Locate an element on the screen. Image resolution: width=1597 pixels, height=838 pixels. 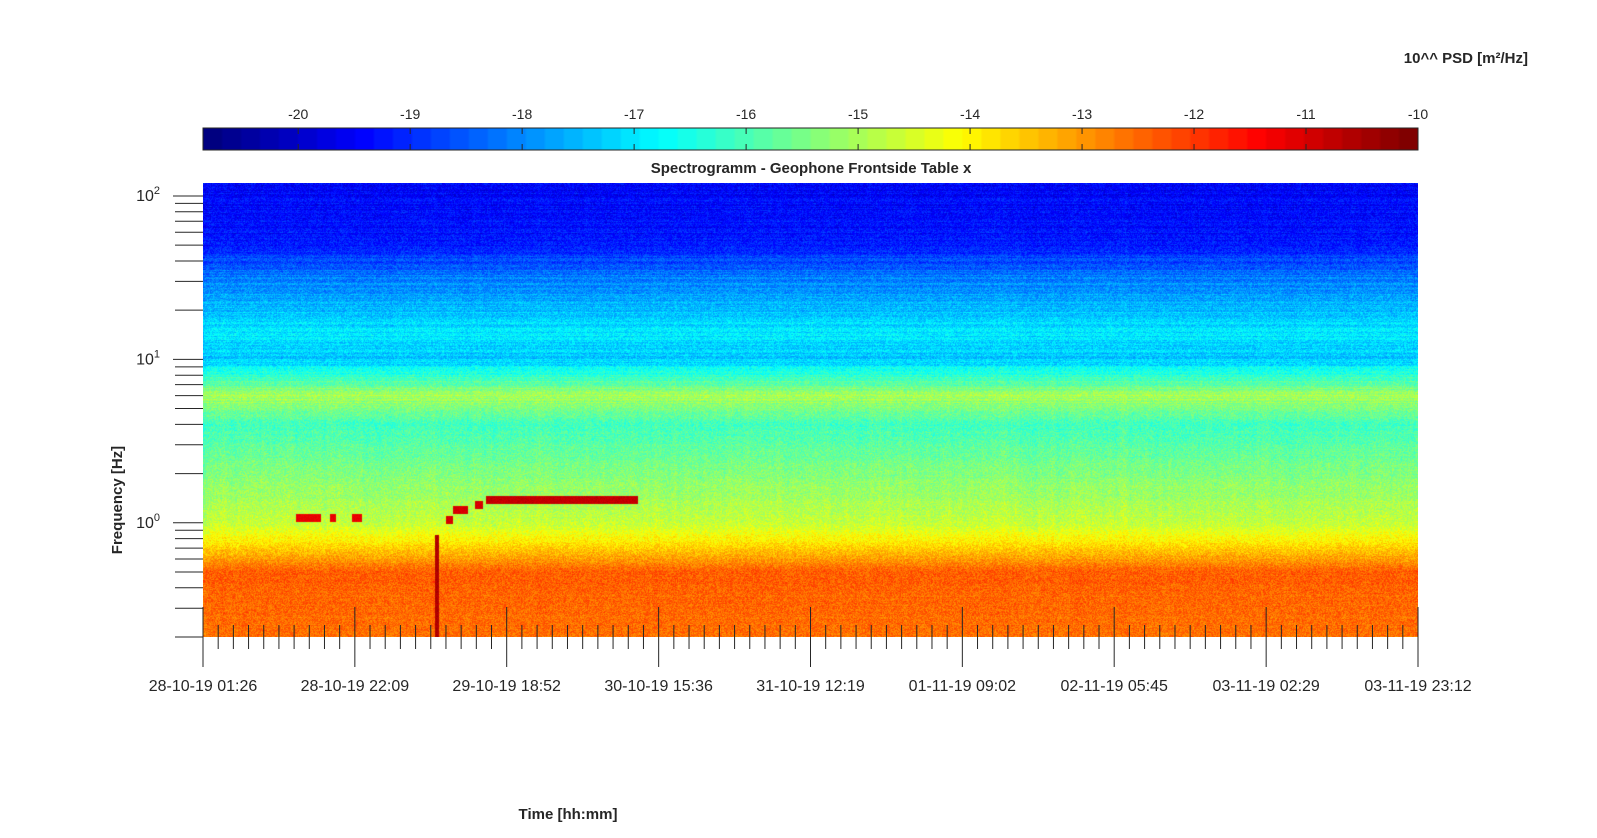
colorbar-tick-label: -10 is located at coordinates (1418, 114).